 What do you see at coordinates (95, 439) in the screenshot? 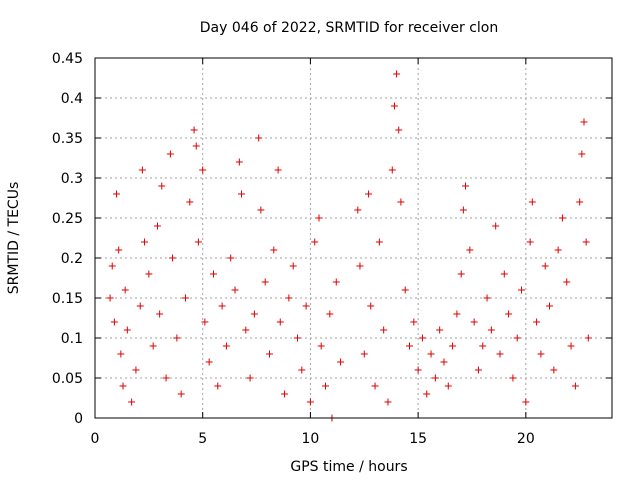
I see `x-tick-label: 0` at bounding box center [95, 439].